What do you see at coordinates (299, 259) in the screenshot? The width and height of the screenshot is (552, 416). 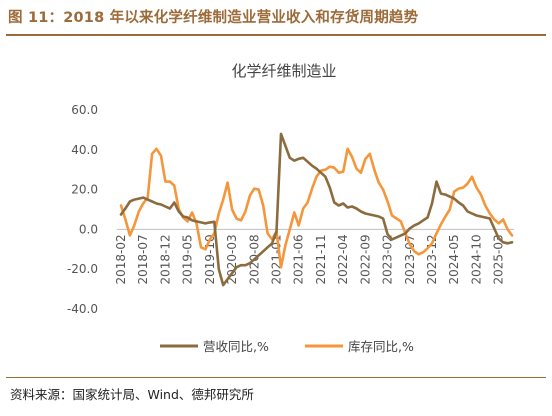 I see `x-tick-label: 2021-06` at bounding box center [299, 259].